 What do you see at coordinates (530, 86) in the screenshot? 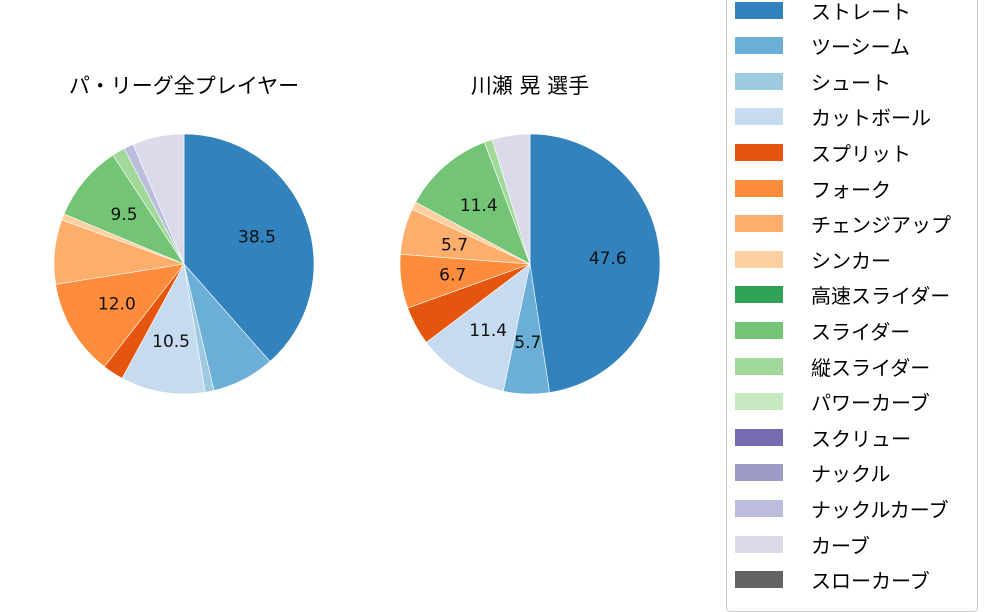
I see `chart-title-player: 川瀬 晃 選手` at bounding box center [530, 86].